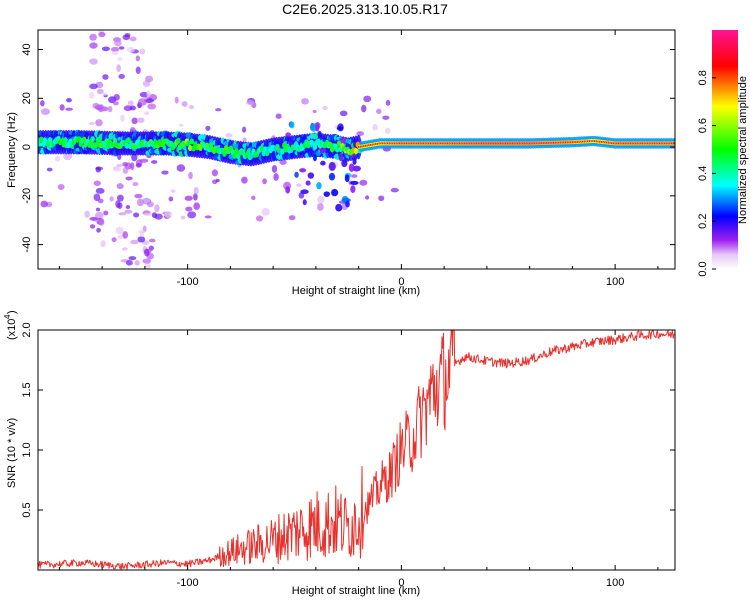 This screenshot has width=750, height=600. Describe the element at coordinates (673, 143) in the screenshot. I see `spectrogram-ridge-core` at that location.